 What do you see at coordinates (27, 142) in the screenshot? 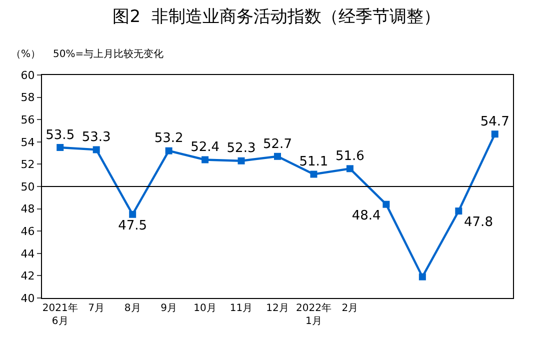
I see `y-tick-label: 54` at bounding box center [27, 142].